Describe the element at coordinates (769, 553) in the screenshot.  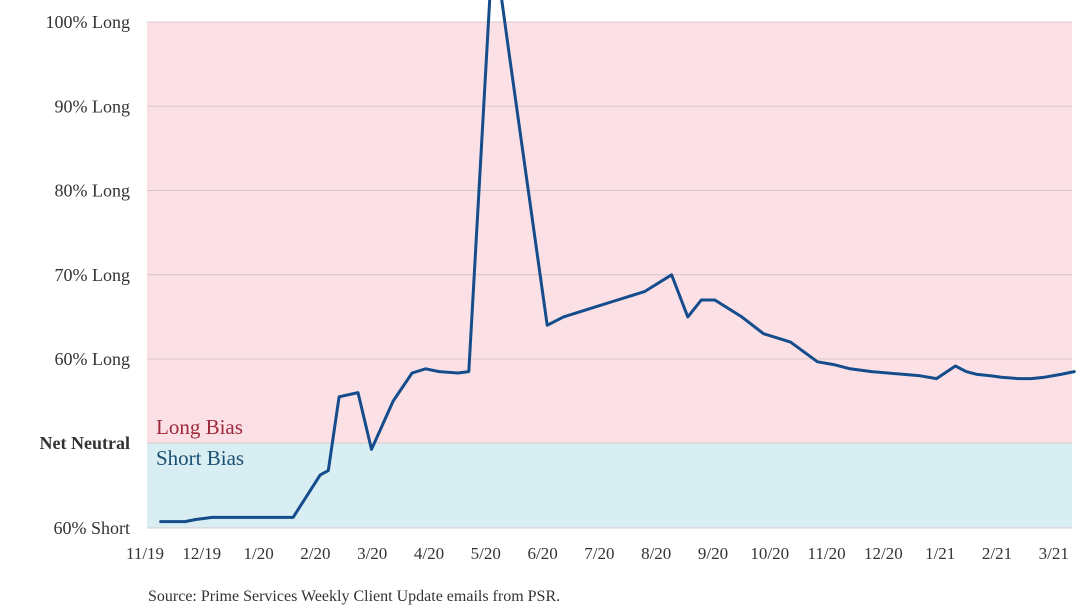
I see `x-tick-label: 10/20` at that location.